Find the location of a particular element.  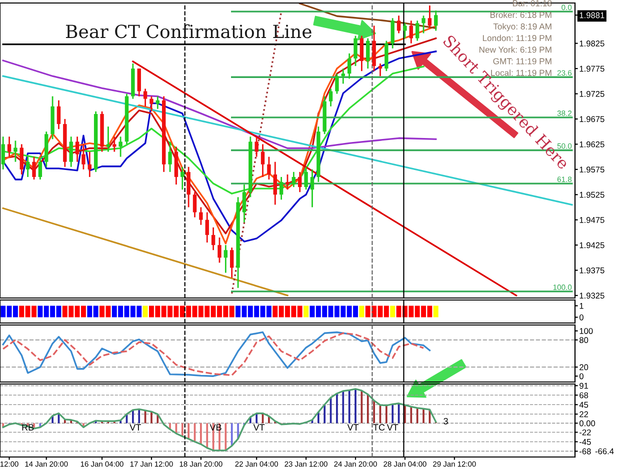

annotation: 3 is located at coordinates (446, 421).